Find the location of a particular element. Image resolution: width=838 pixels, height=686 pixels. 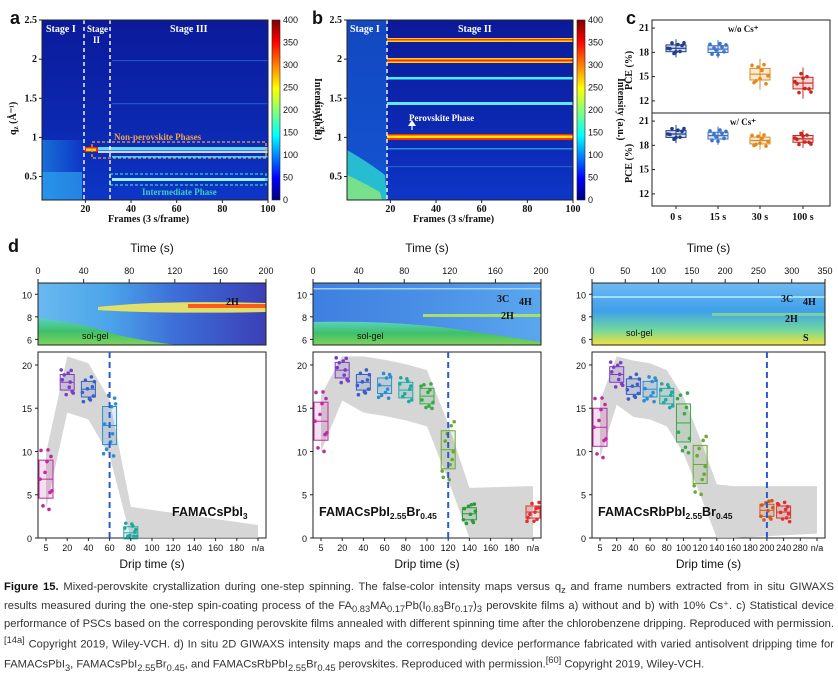

panel-d-time-tick-label: 120 is located at coordinates (449, 271).